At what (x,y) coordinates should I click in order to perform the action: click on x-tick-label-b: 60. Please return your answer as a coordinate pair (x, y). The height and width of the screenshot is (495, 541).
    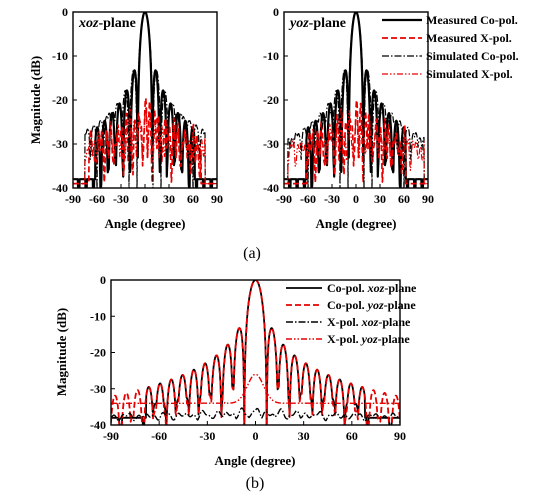
    Looking at the image, I should click on (352, 436).